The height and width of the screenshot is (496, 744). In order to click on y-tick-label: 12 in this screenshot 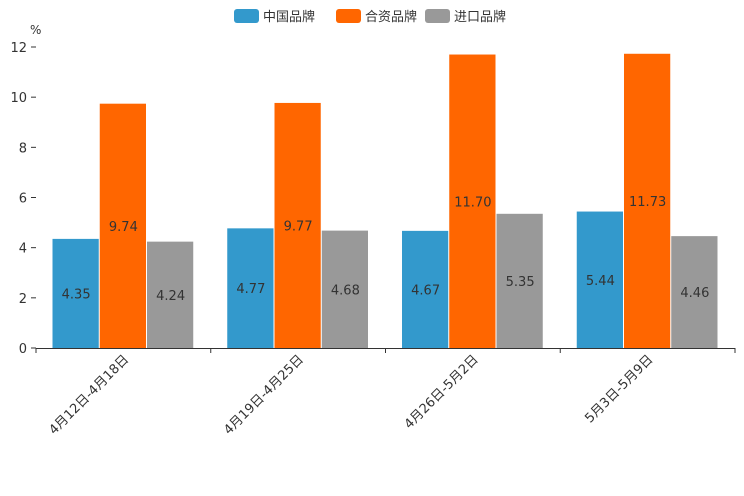, I will do `click(18, 48)`.